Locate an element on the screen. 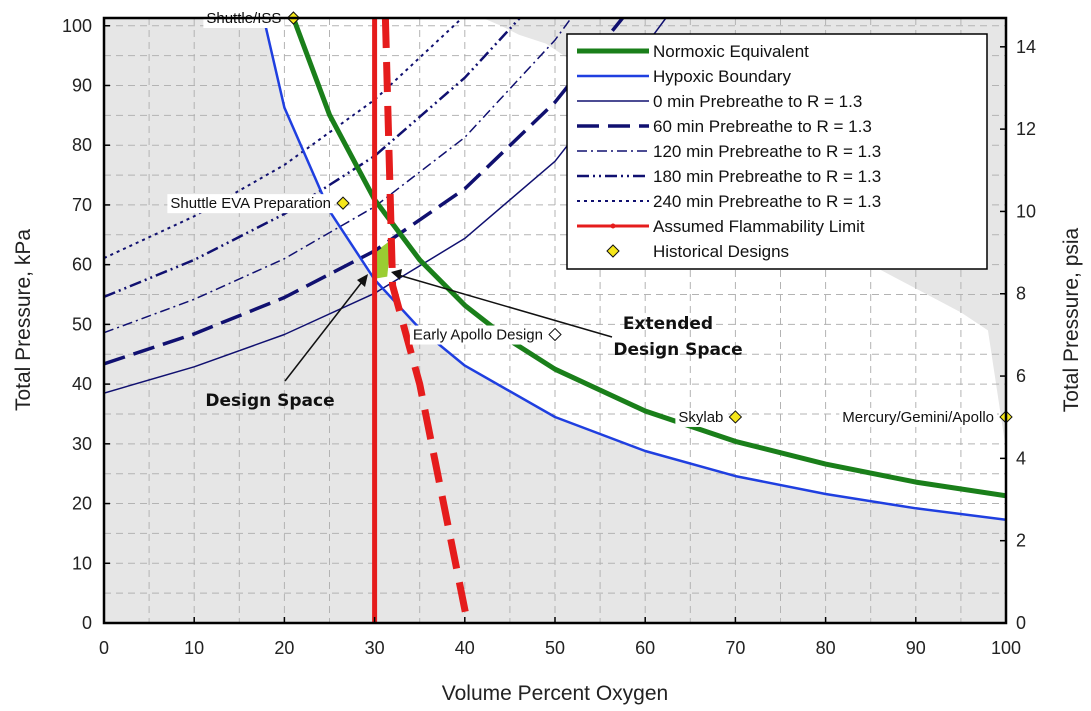  y-tick-label: 10 is located at coordinates (82, 563).